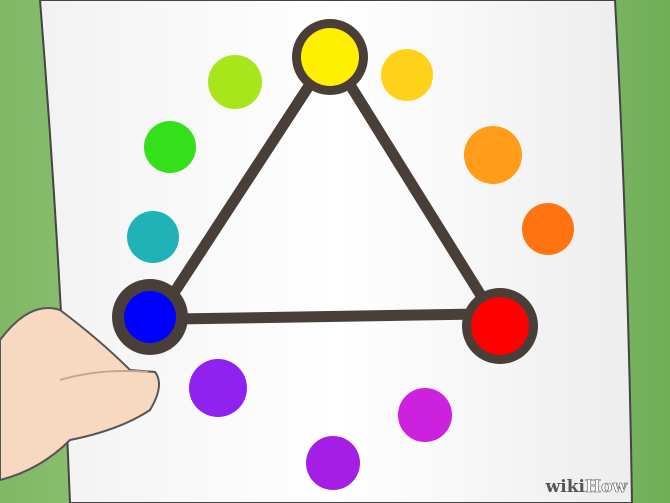  Describe the element at coordinates (606, 487) in the screenshot. I see `watermark-how: How` at that location.